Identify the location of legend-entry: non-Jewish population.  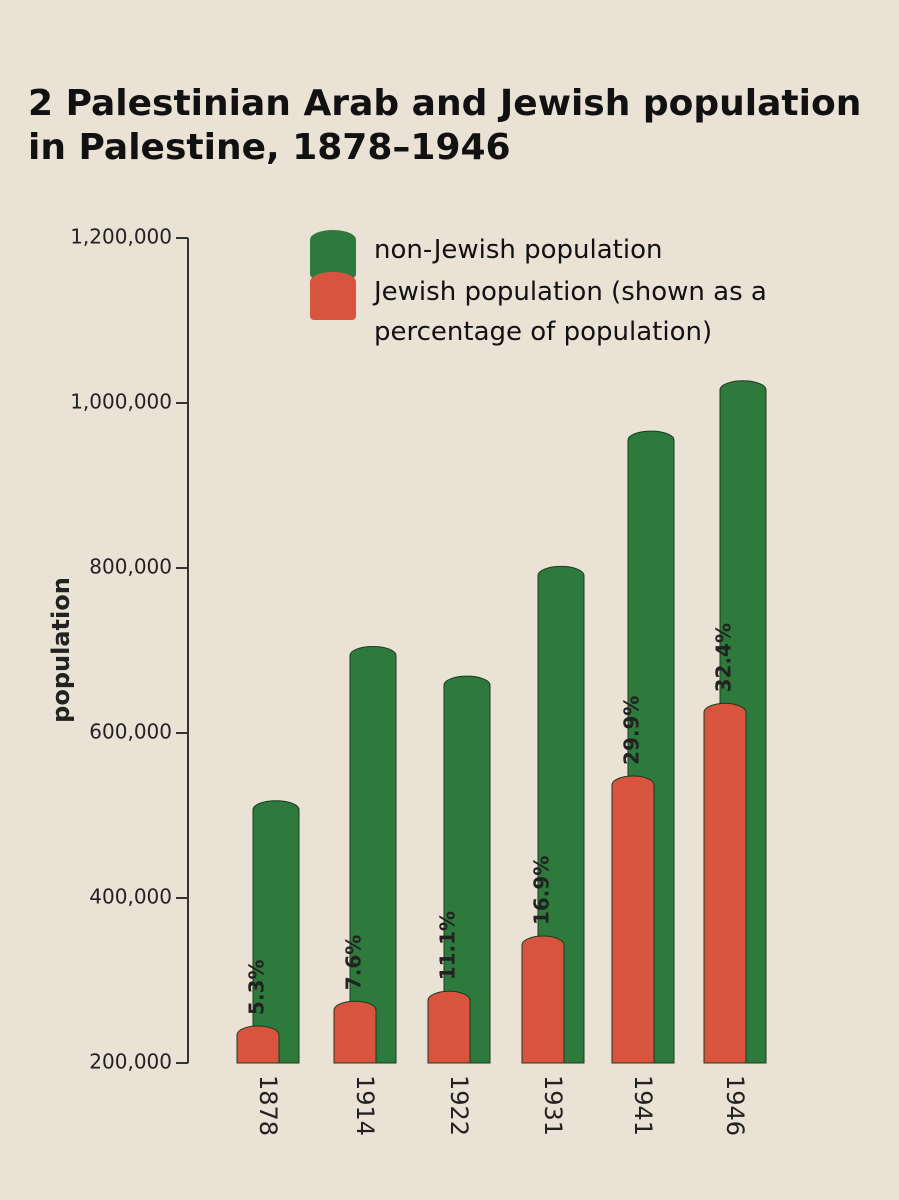
(486, 254).